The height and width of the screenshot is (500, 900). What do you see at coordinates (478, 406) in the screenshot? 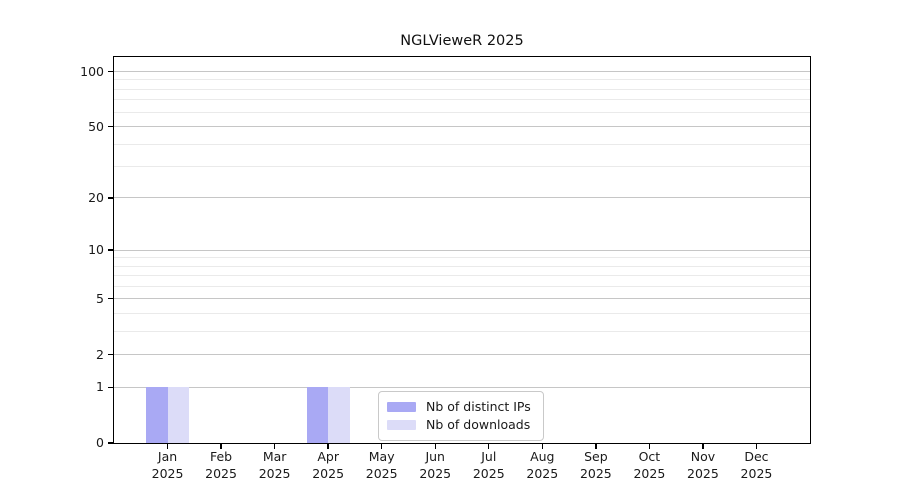
I see `legend-label-distinct-ips: Nb of distinct IPs` at bounding box center [478, 406].